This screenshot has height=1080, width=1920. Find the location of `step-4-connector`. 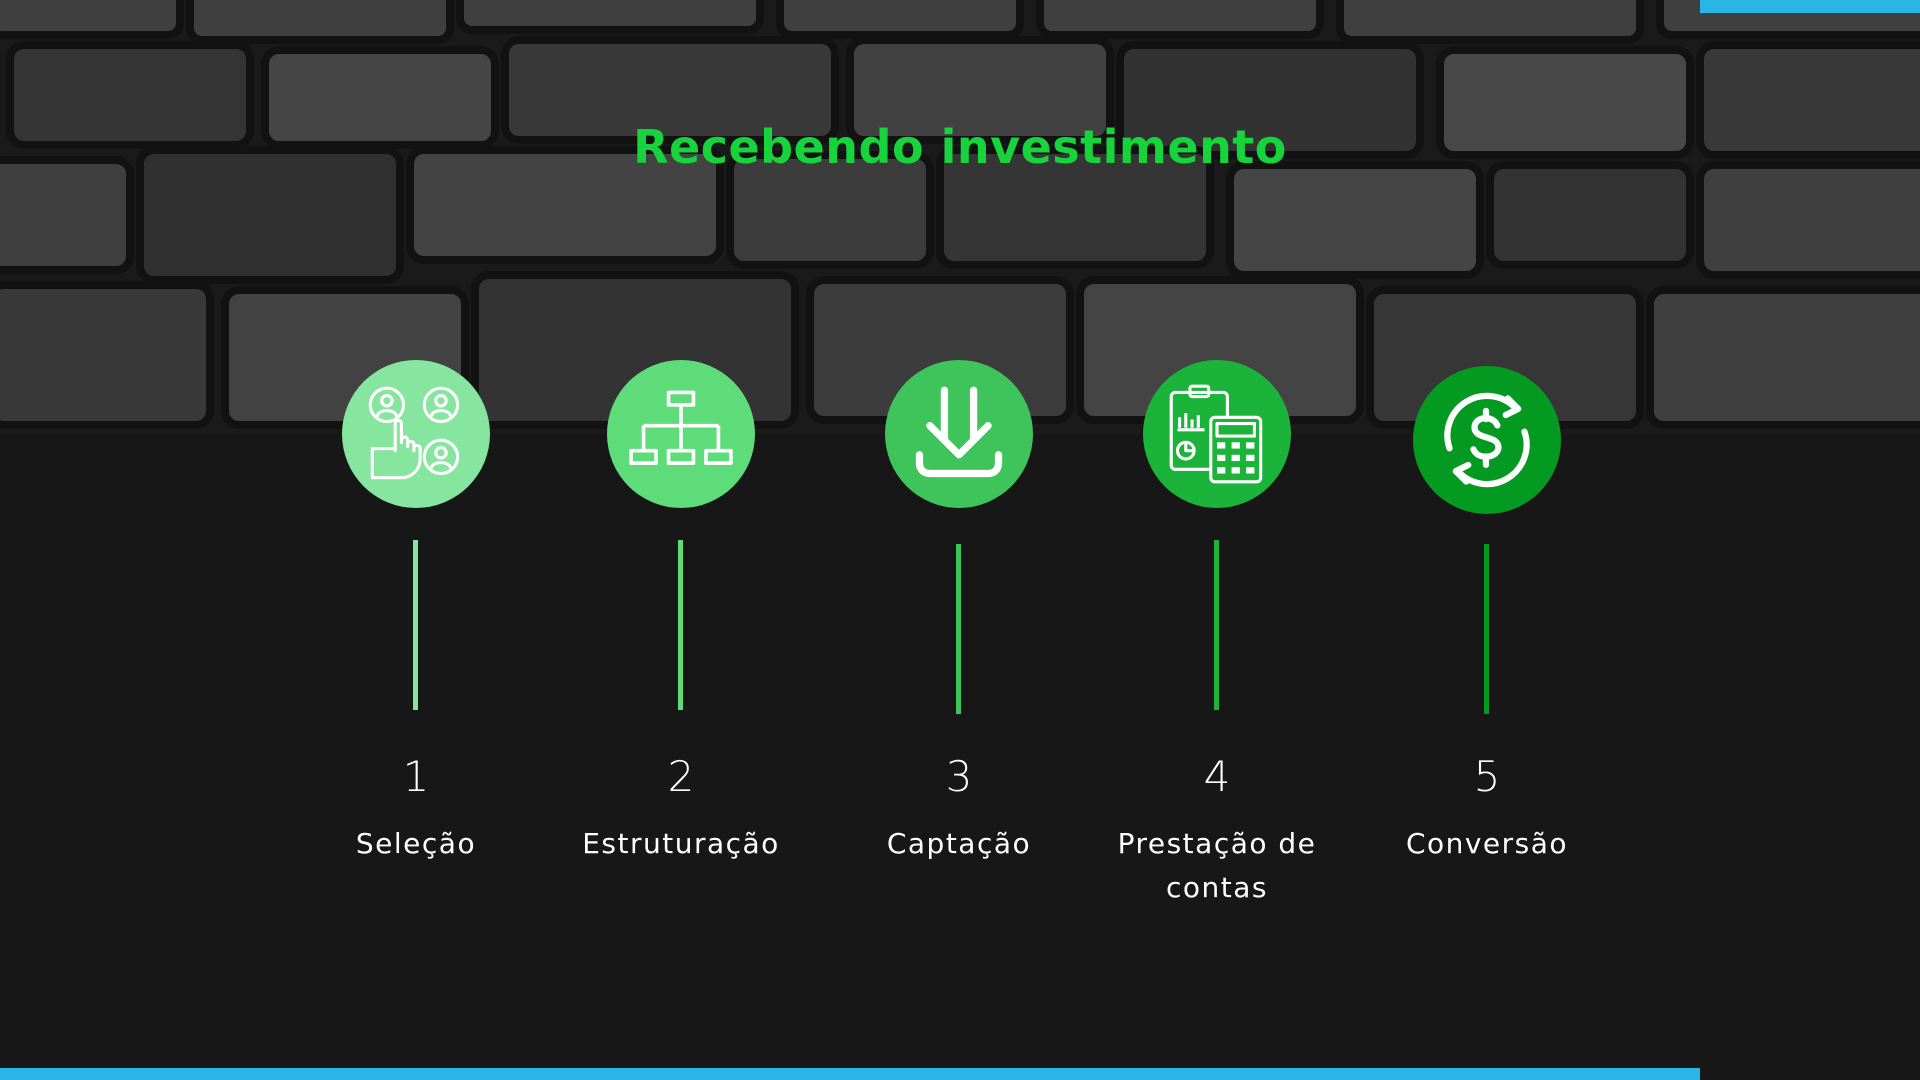

step-4-connector is located at coordinates (1216, 625).